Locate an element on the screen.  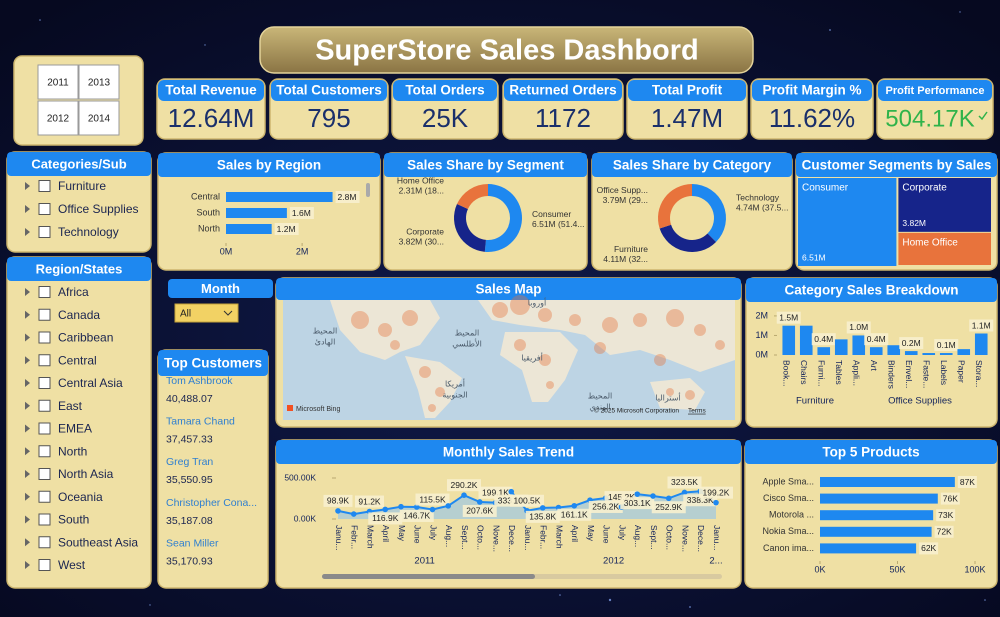
x-tick-label: Chairs is located at coordinates (804, 372).